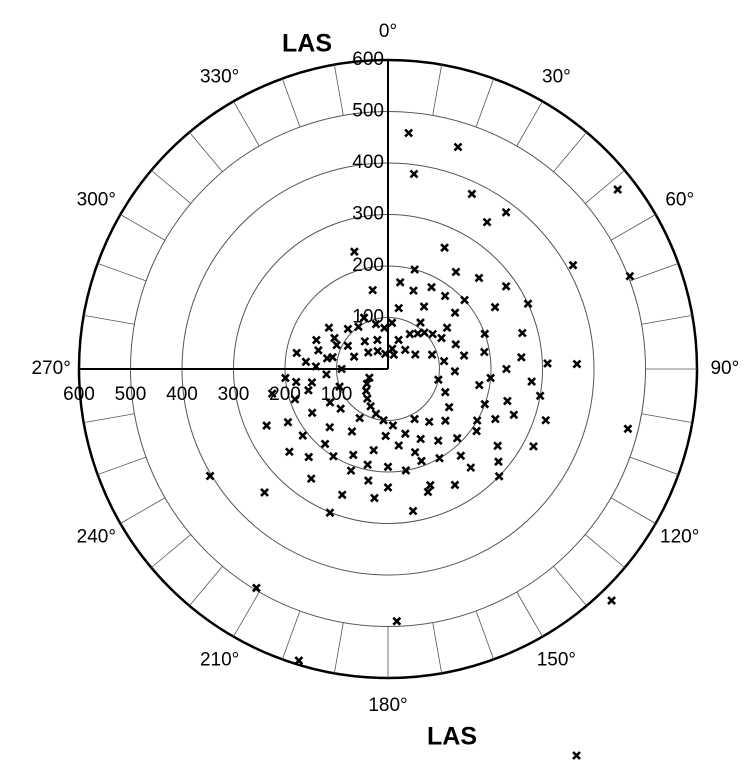 This screenshot has width=750, height=765. What do you see at coordinates (219, 660) in the screenshot?
I see `theta-tick-label: 210°` at bounding box center [219, 660].